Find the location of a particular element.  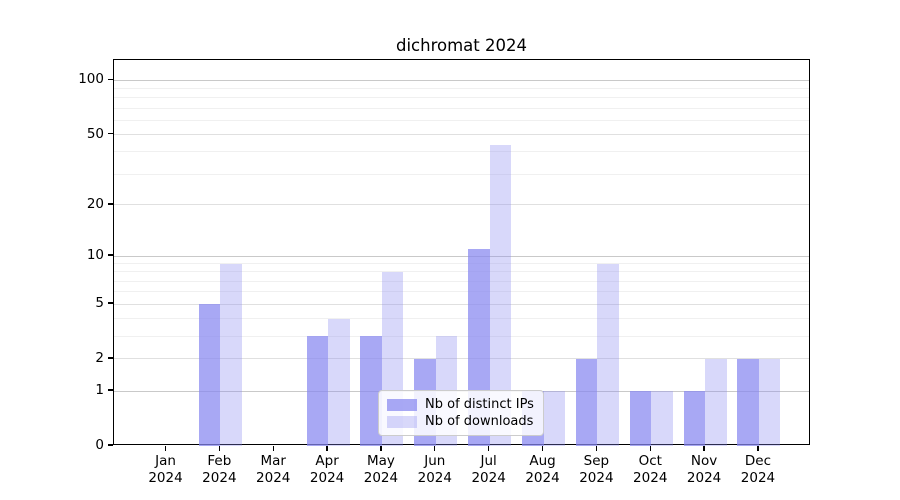

bar-nb-of-distinct-ips-dec is located at coordinates (748, 402).